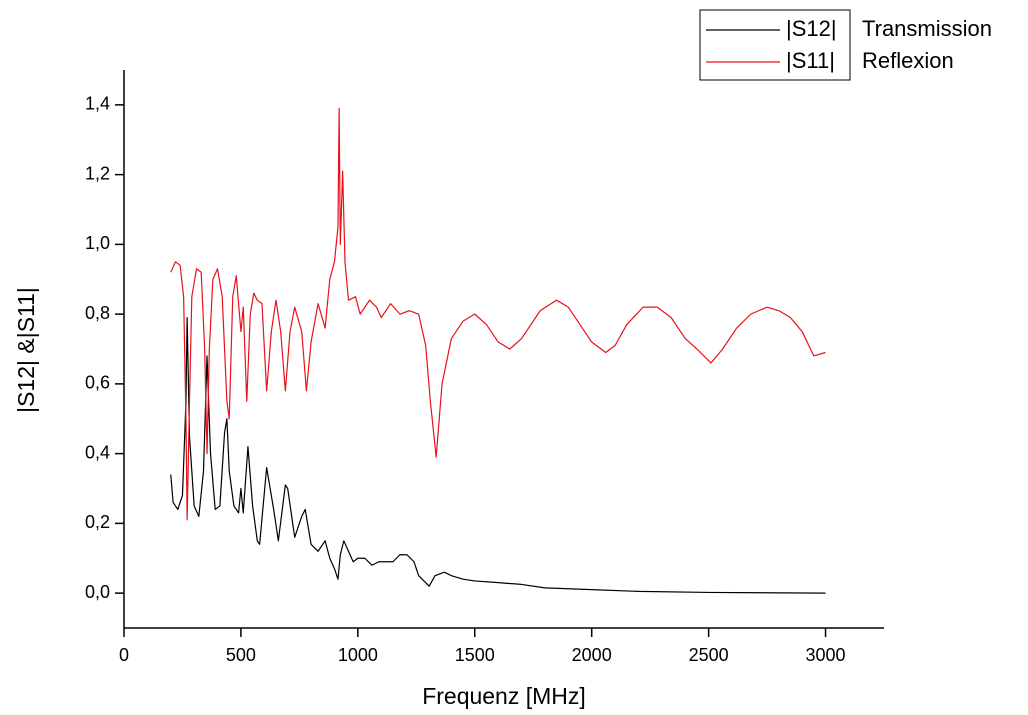  I want to click on legend-description: Transmission, so click(927, 28).